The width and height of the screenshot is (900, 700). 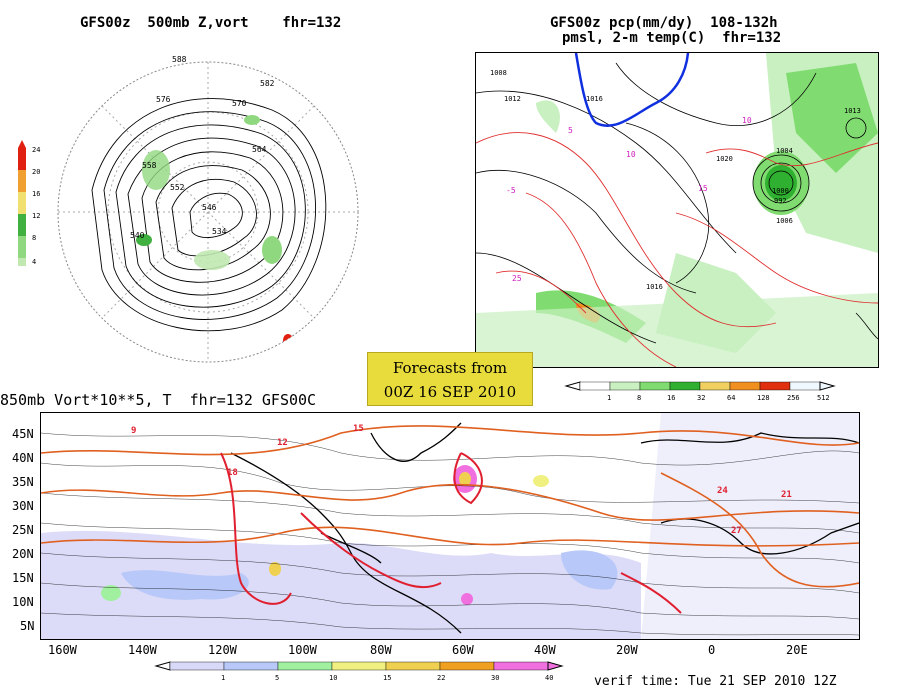 What do you see at coordinates (27, 626) in the screenshot?
I see `lat-label: 5N` at bounding box center [27, 626].